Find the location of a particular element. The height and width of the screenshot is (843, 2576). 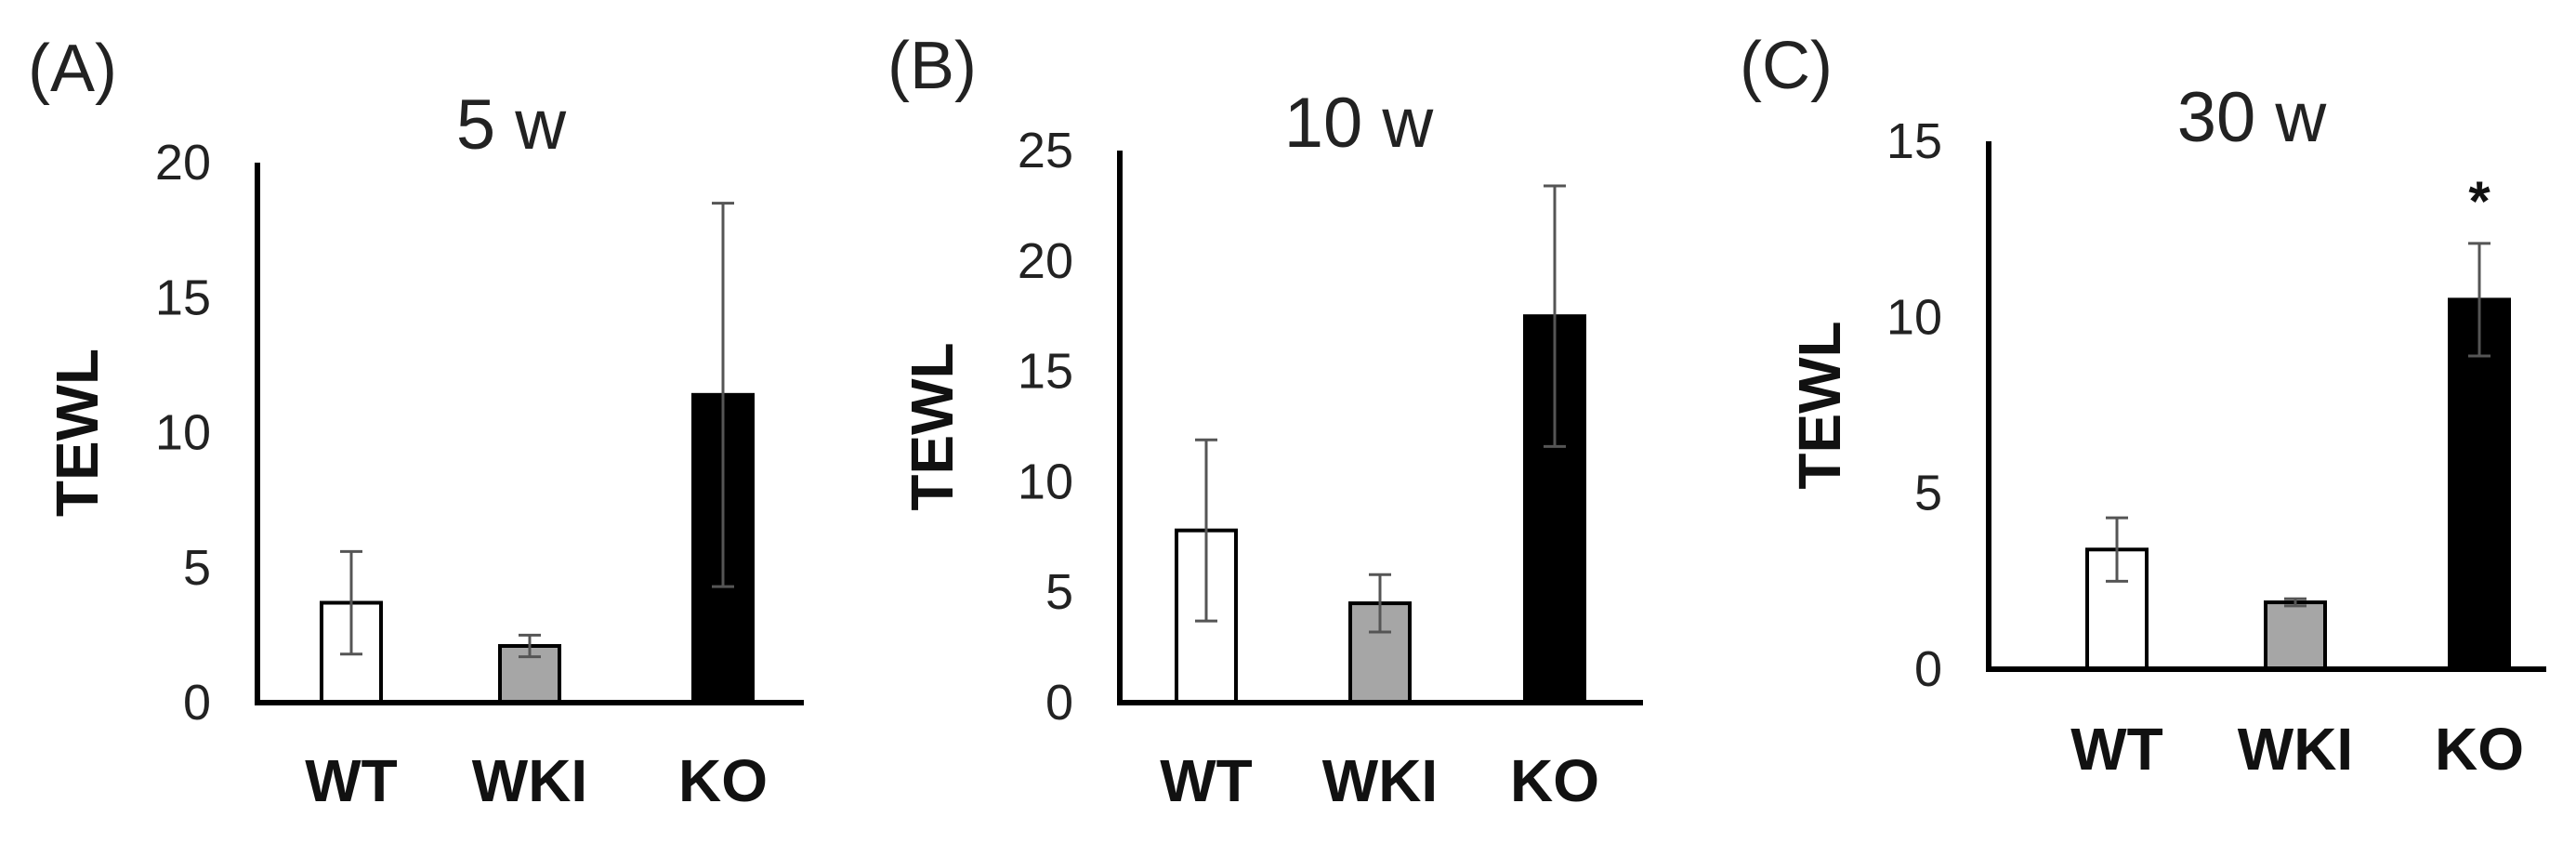

significance-marker: * is located at coordinates (2479, 201).